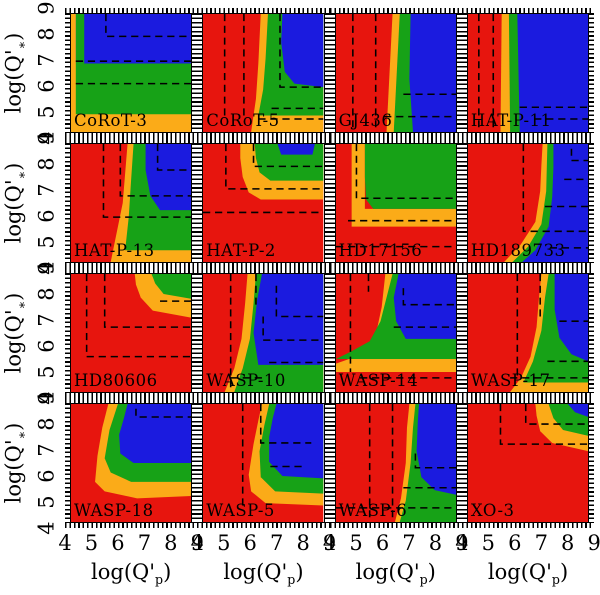 The image size is (600, 595). Describe the element at coordinates (263, 463) in the screenshot. I see `panel-wasp-5: WASP-5` at that location.